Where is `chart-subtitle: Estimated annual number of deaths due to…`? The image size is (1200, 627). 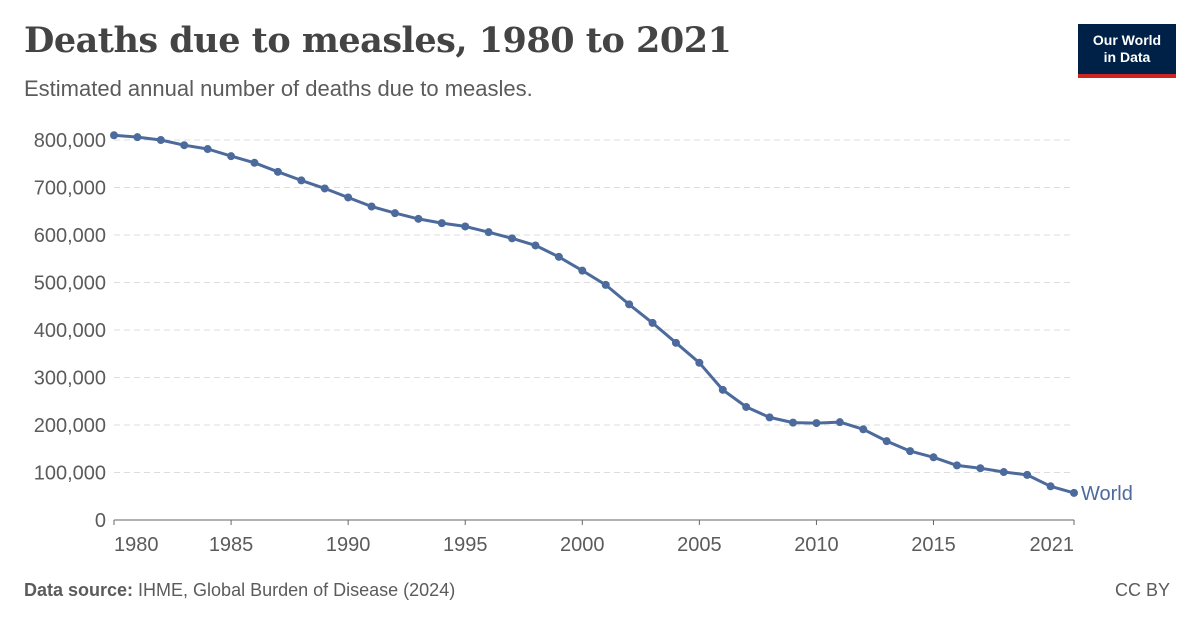
chart-subtitle: Estimated annual number of deaths due to… is located at coordinates (278, 88).